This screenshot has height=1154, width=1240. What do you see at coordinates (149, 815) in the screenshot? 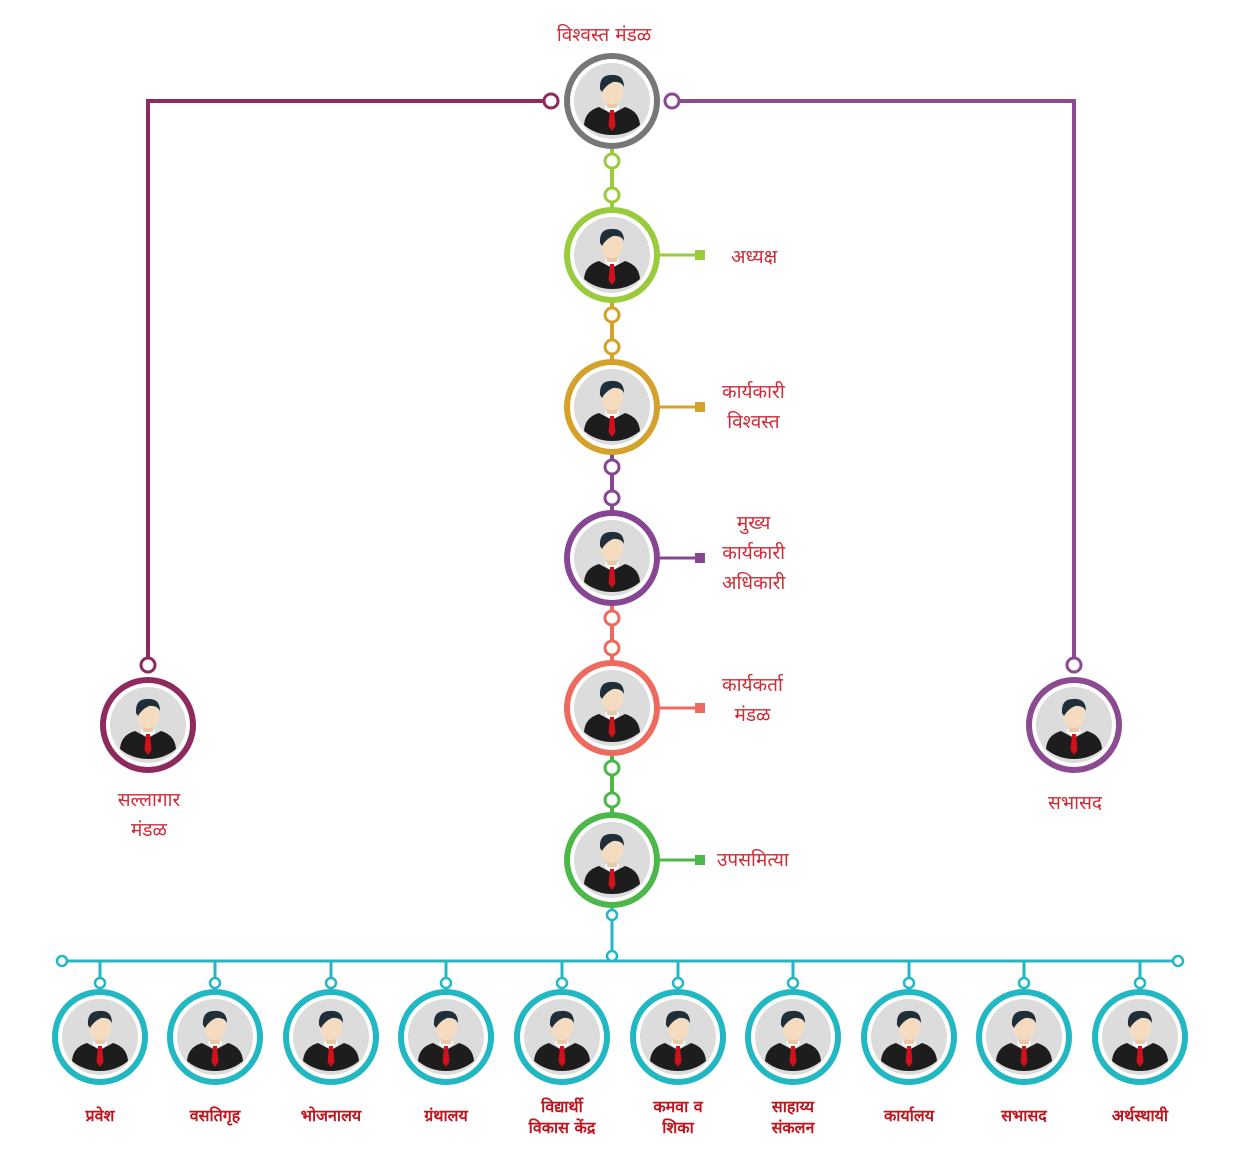
I see `left-node-label: सल्लागार मंडळ` at bounding box center [149, 815].